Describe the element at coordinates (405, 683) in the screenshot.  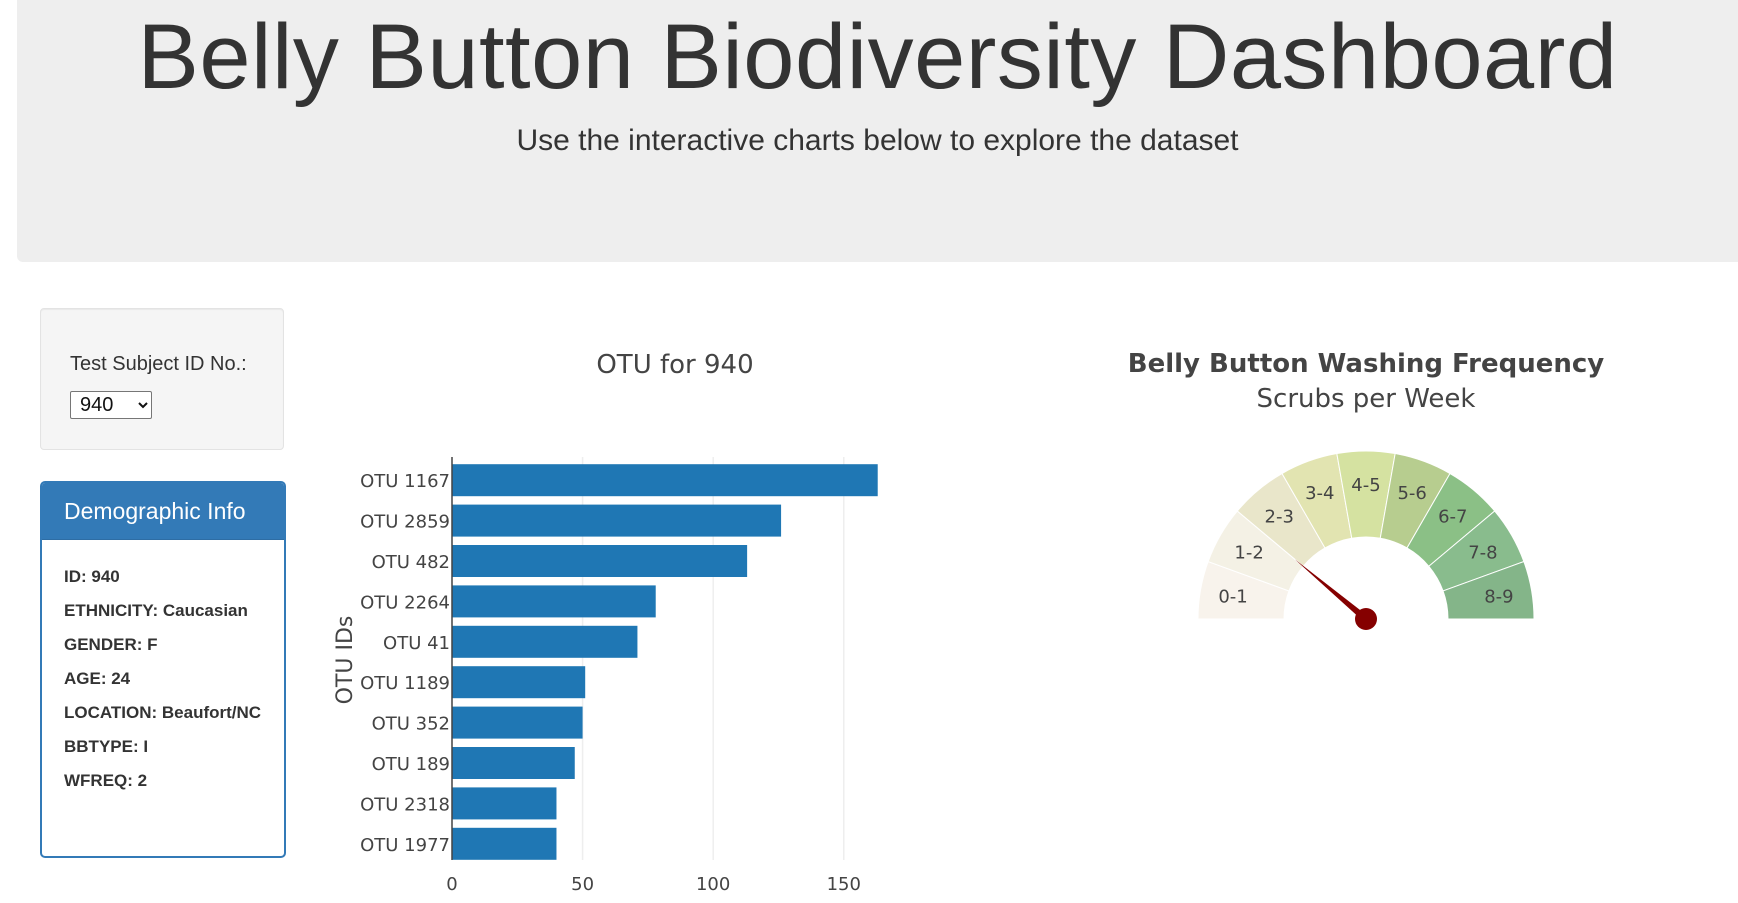
I see `bar-y-tick-label: OTU 1189` at that location.